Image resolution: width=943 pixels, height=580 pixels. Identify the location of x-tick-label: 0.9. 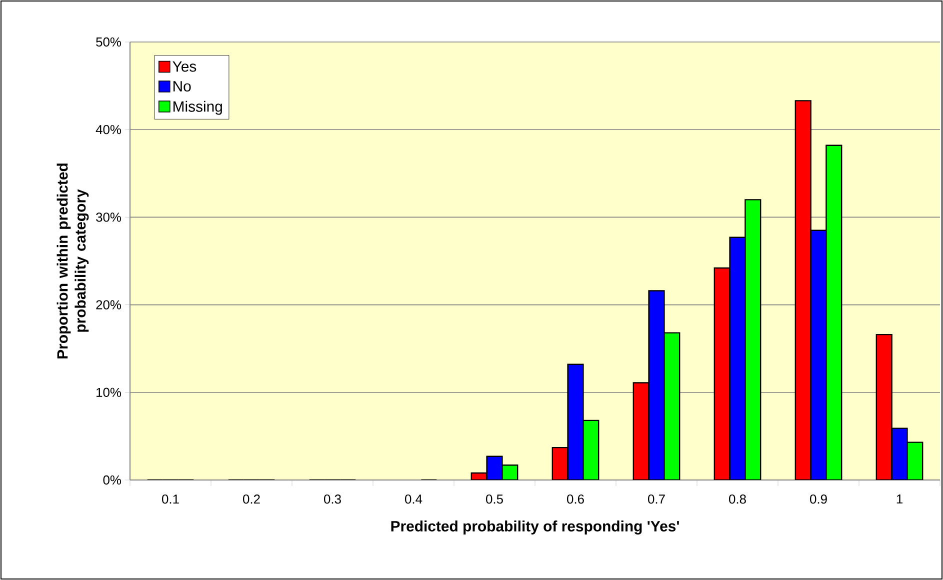
(818, 499).